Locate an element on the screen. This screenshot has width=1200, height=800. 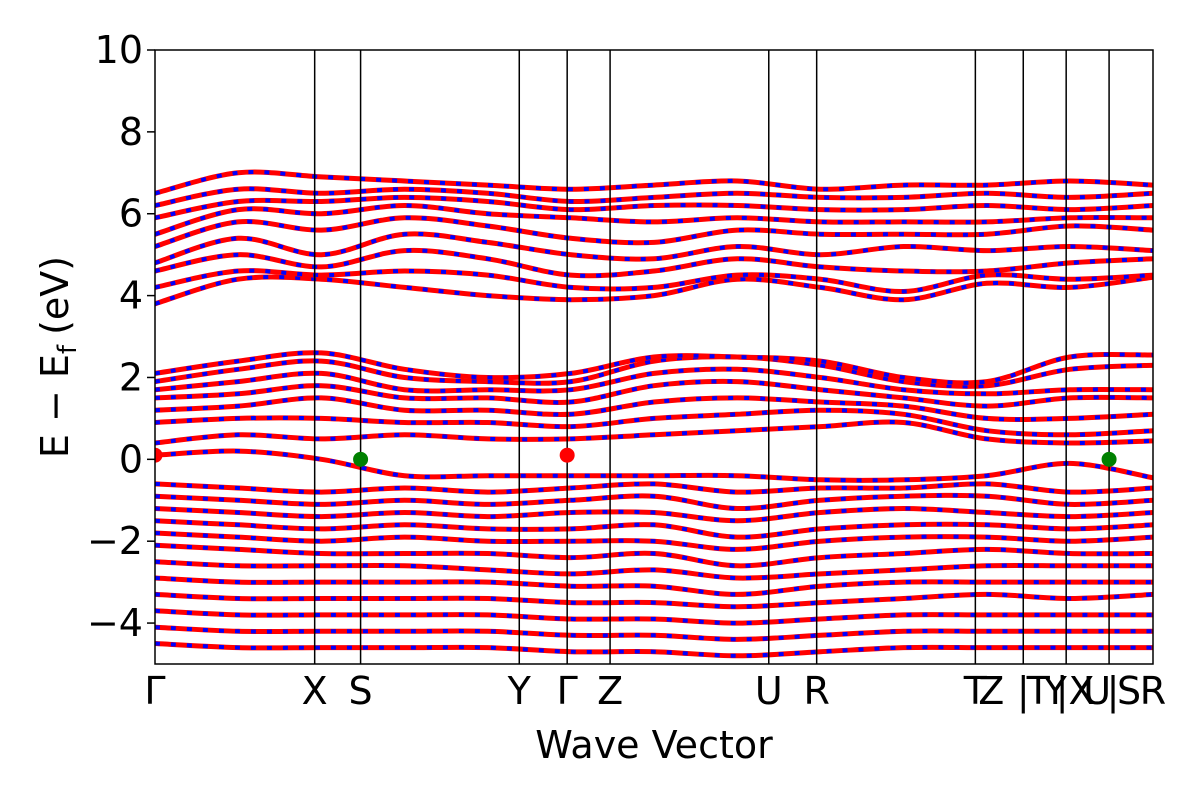
y-tick-label-5: 6 is located at coordinates (131, 214).